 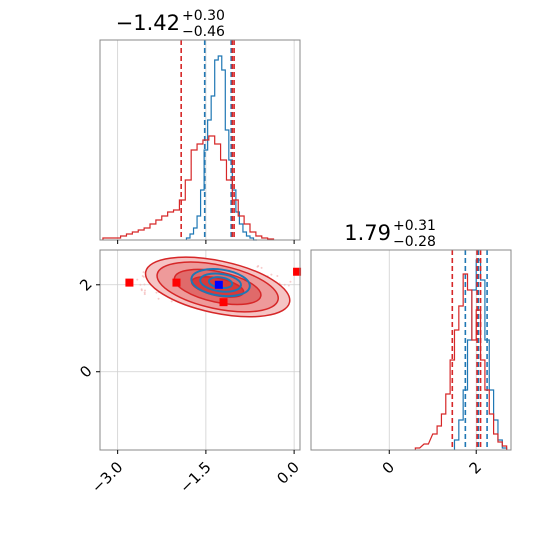 I want to click on x-tick-label: 2, so click(x=475, y=467).